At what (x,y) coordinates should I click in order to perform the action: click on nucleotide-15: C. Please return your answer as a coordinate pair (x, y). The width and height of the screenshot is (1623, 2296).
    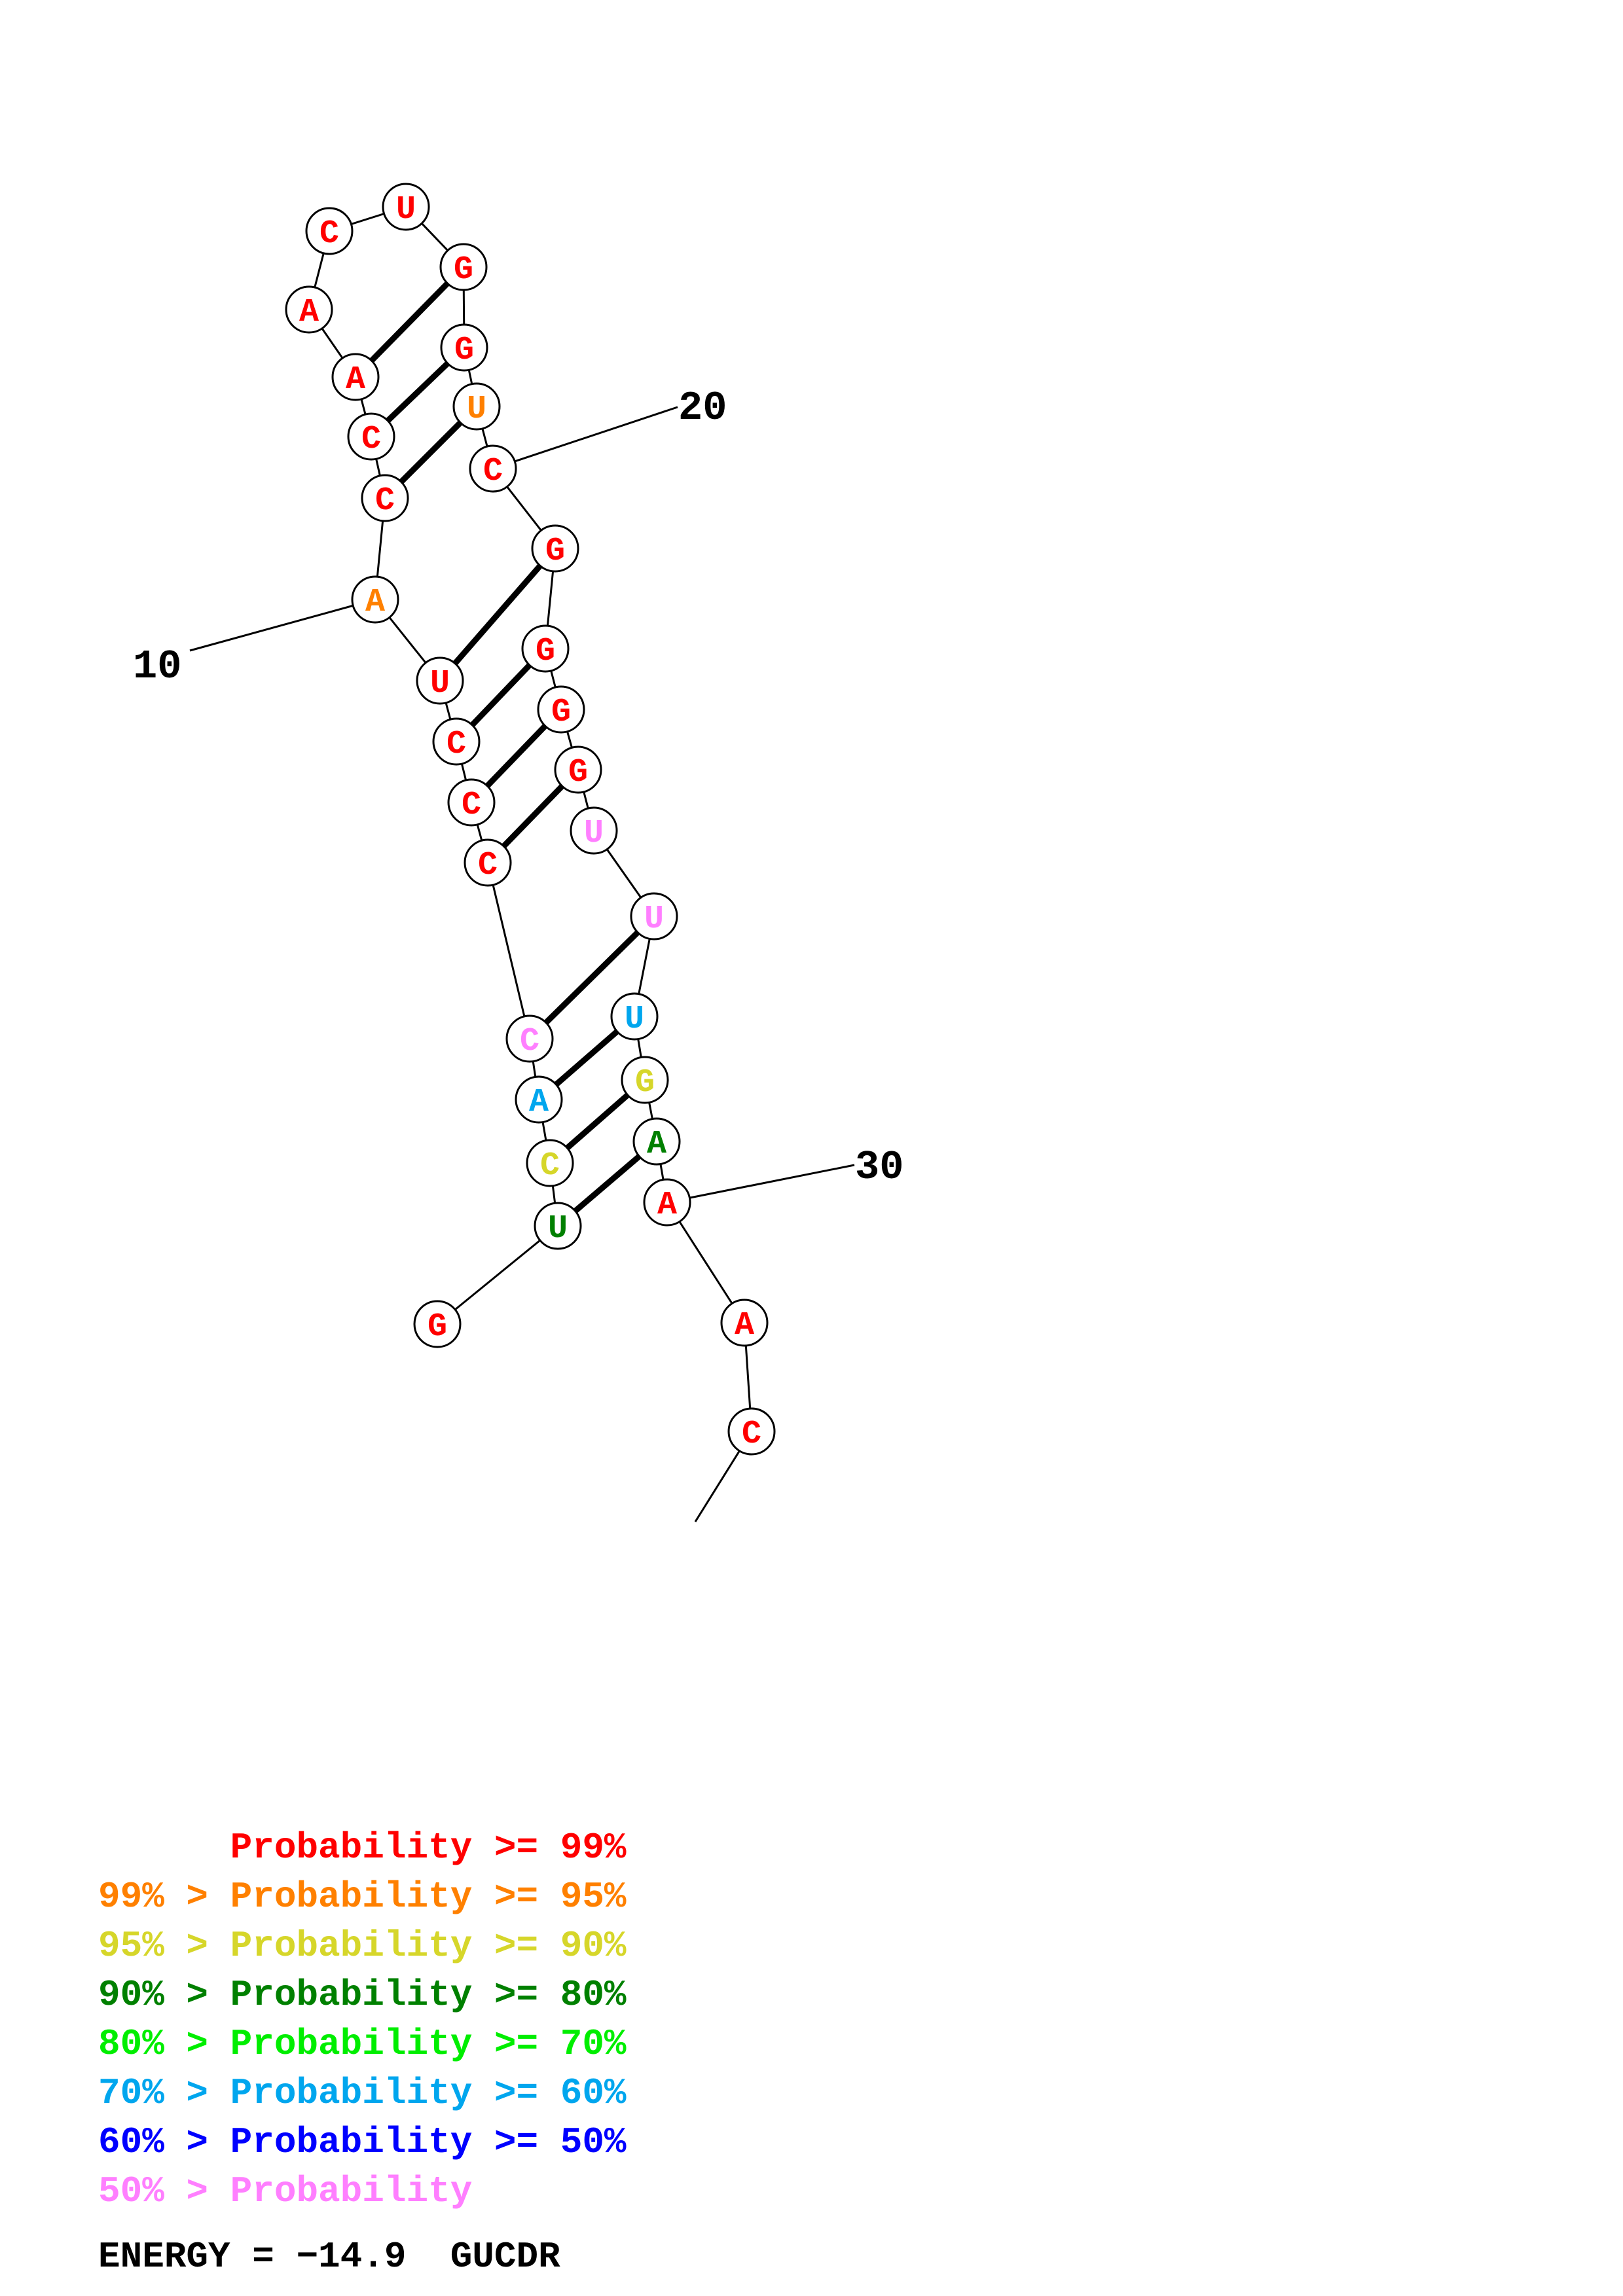
    Looking at the image, I should click on (329, 231).